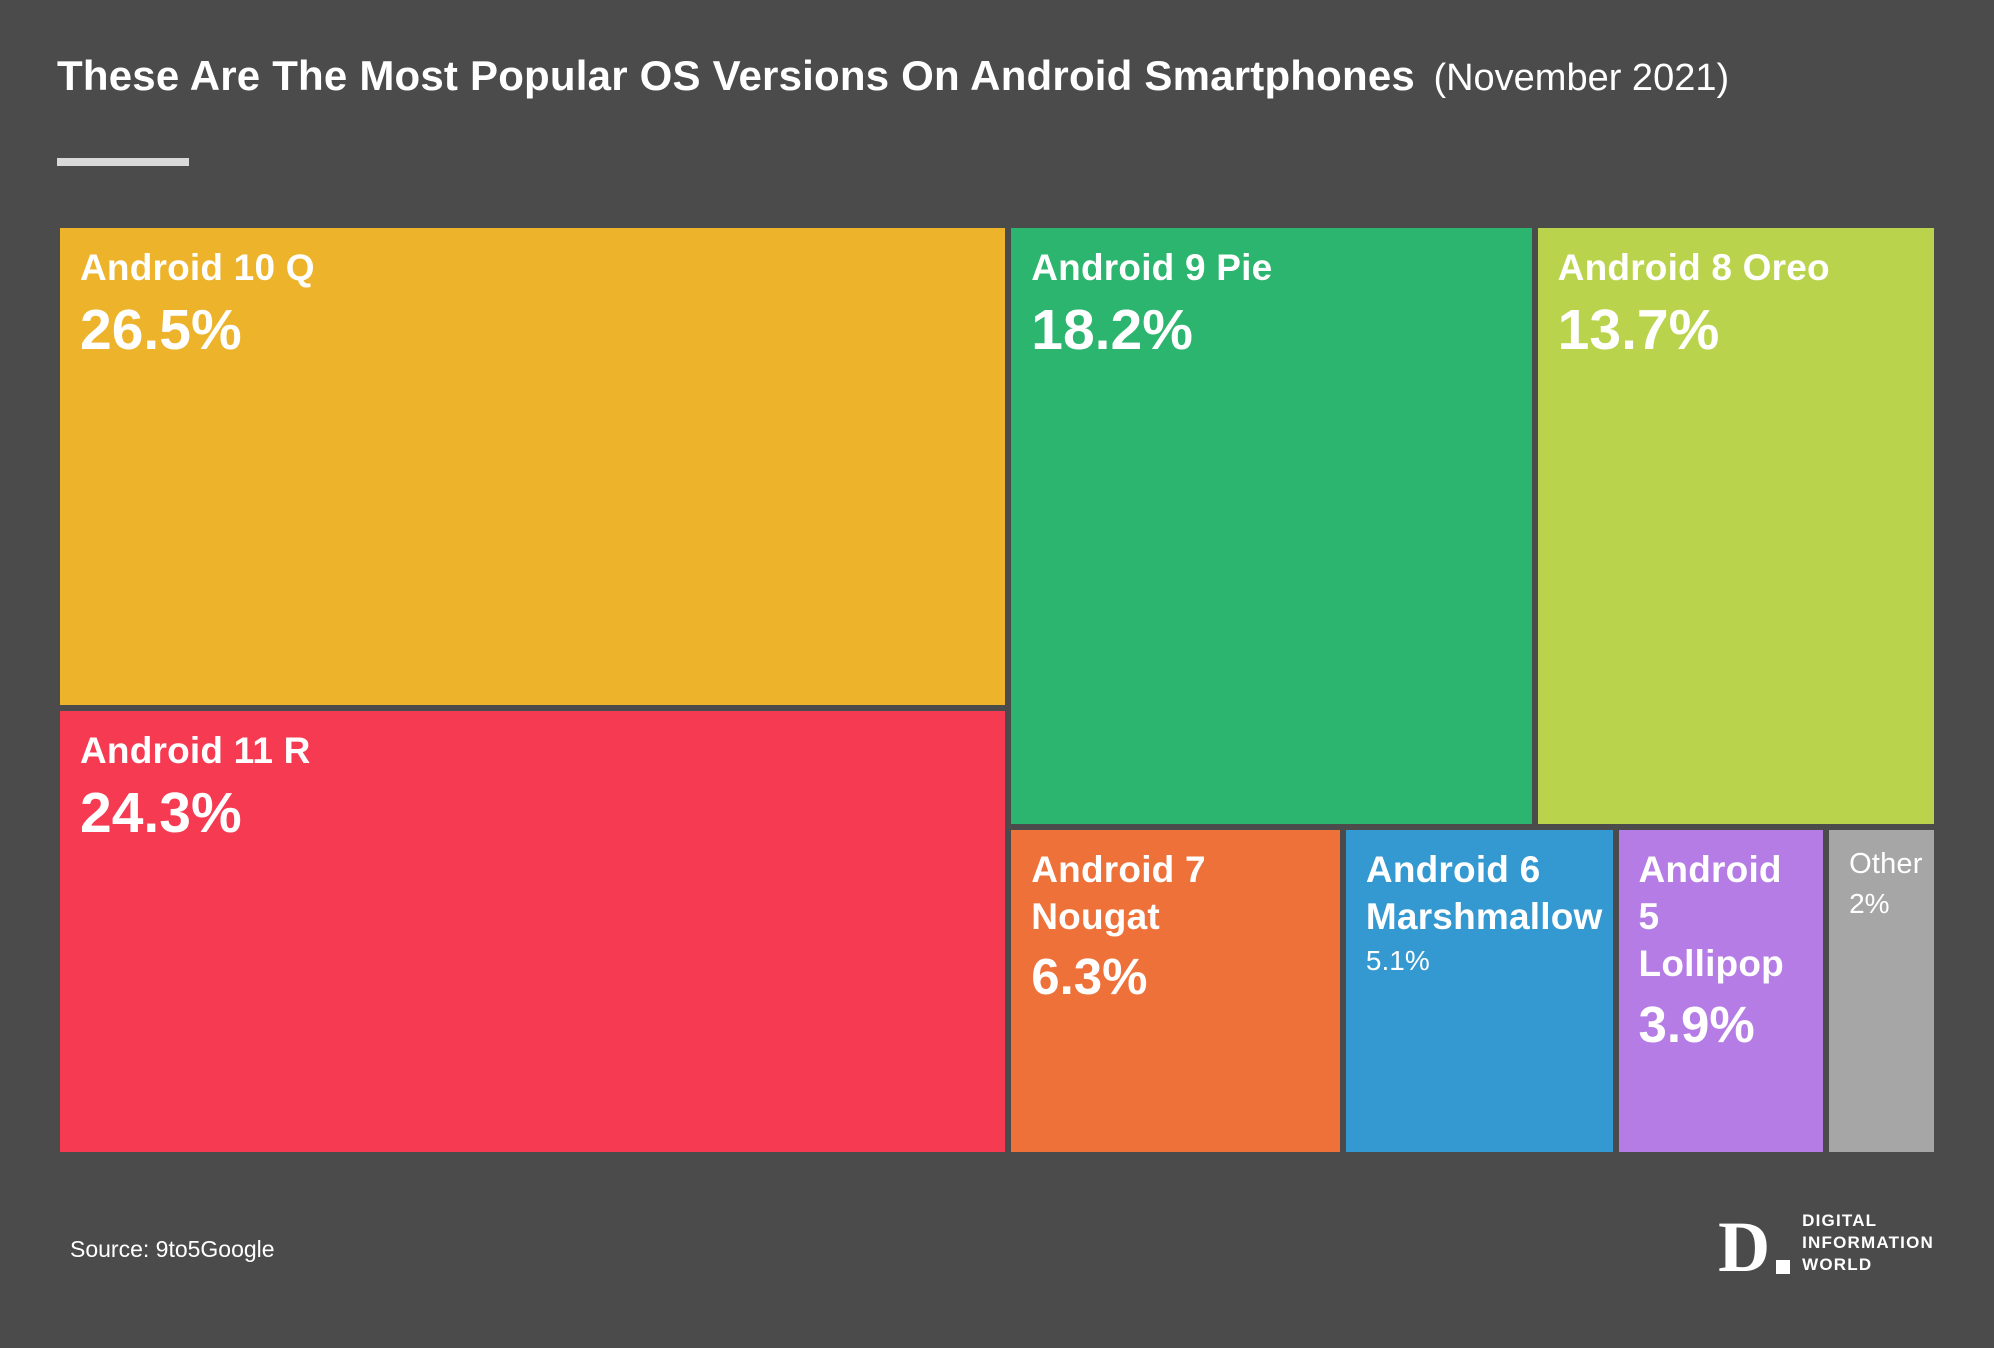 The height and width of the screenshot is (1348, 1994). What do you see at coordinates (1693, 267) in the screenshot?
I see `tile-label: Android 8 Oreo` at bounding box center [1693, 267].